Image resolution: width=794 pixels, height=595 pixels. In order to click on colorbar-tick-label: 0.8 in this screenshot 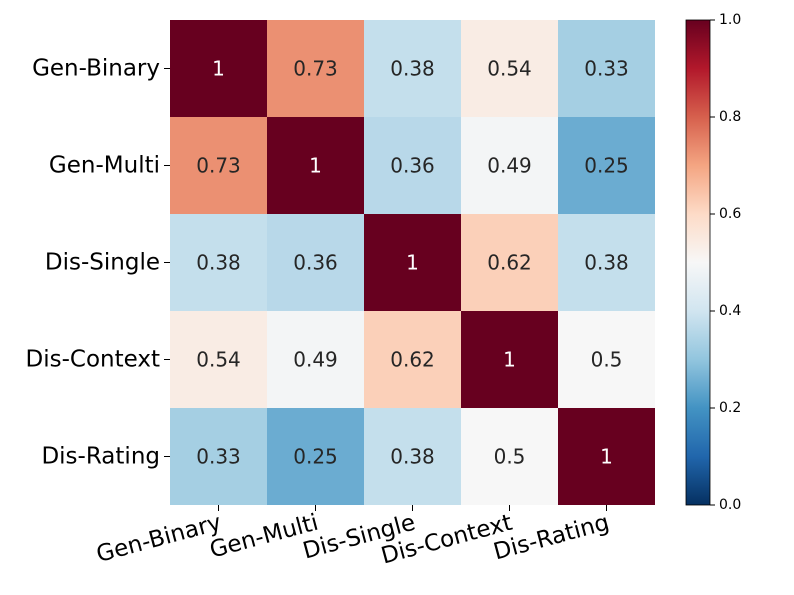, I will do `click(730, 117)`.